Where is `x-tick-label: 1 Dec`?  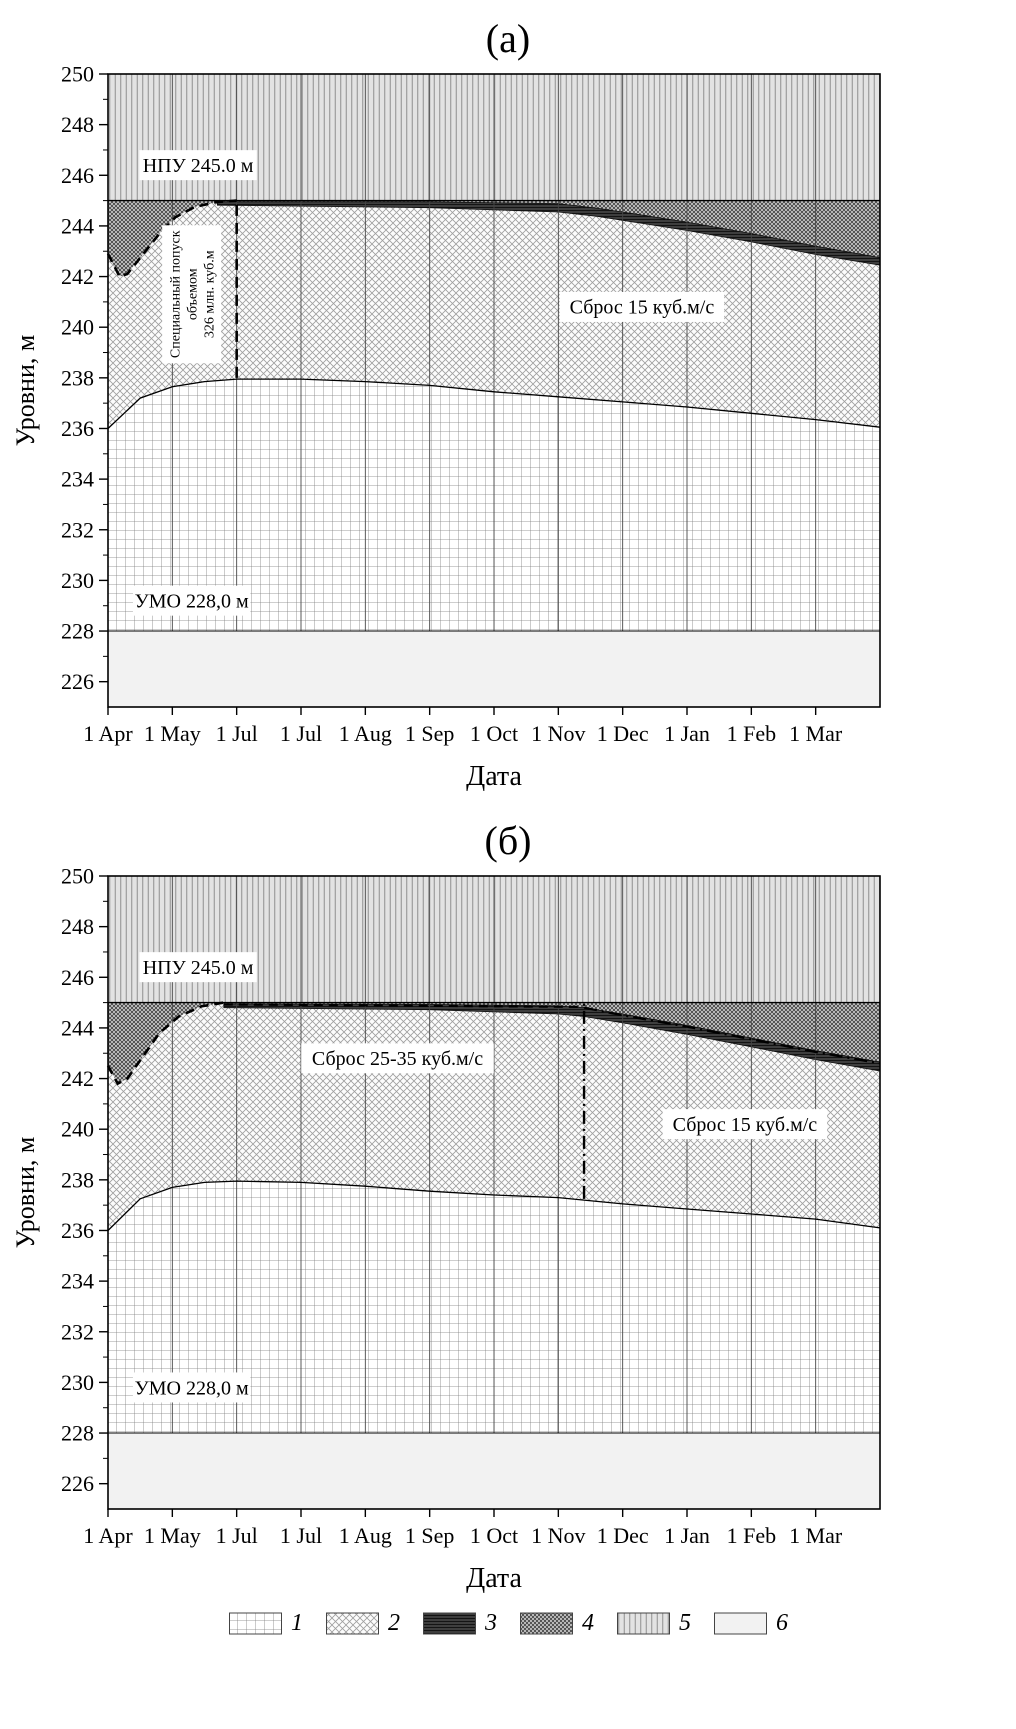
x-tick-label: 1 Dec is located at coordinates (623, 733).